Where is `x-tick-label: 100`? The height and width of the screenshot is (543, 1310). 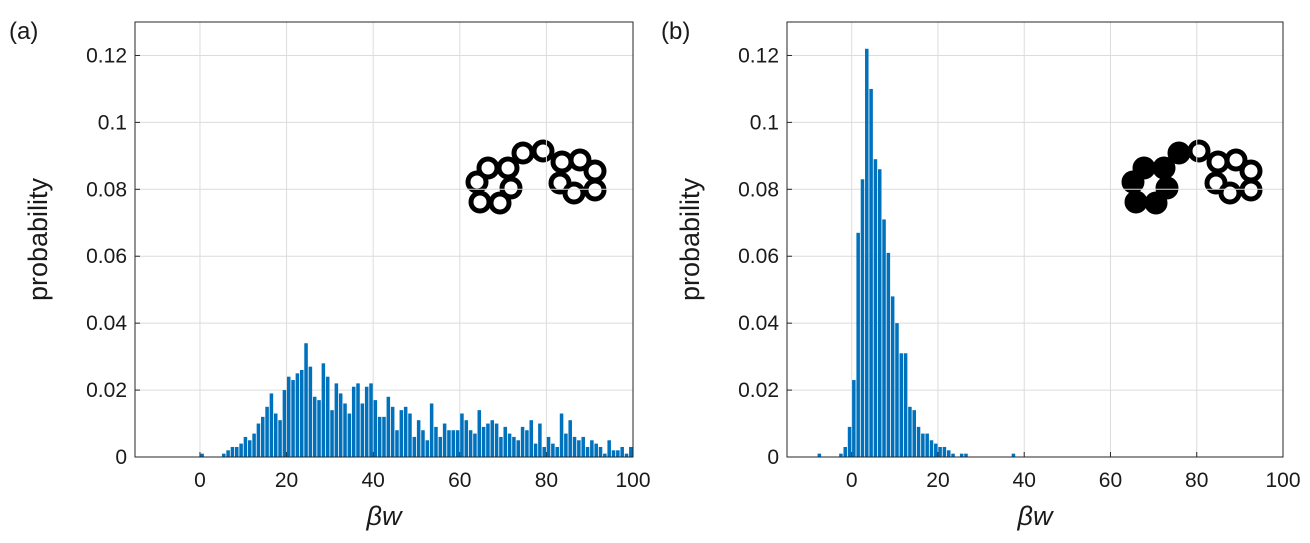 x-tick-label: 100 is located at coordinates (632, 480).